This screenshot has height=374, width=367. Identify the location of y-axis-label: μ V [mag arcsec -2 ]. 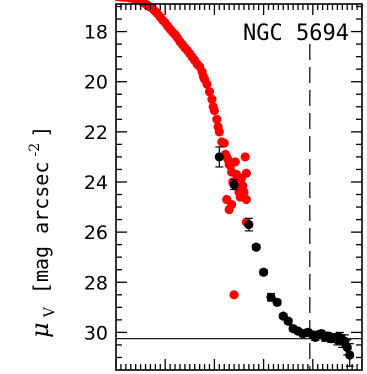
(41, 232).